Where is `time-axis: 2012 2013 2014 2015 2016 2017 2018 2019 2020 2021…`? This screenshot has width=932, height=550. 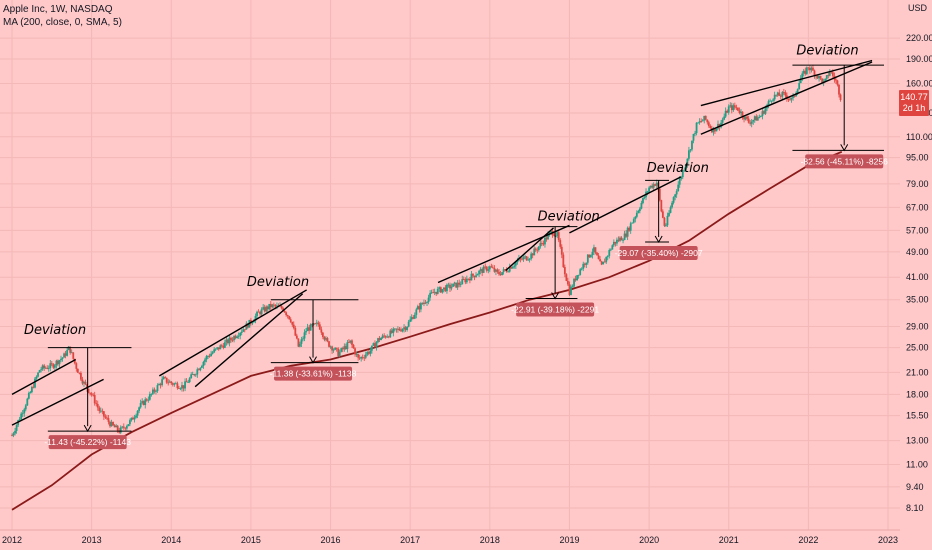
time-axis: 2012 2013 2014 2015 2016 2017 2018 2019 2020 2021… is located at coordinates (450, 537).